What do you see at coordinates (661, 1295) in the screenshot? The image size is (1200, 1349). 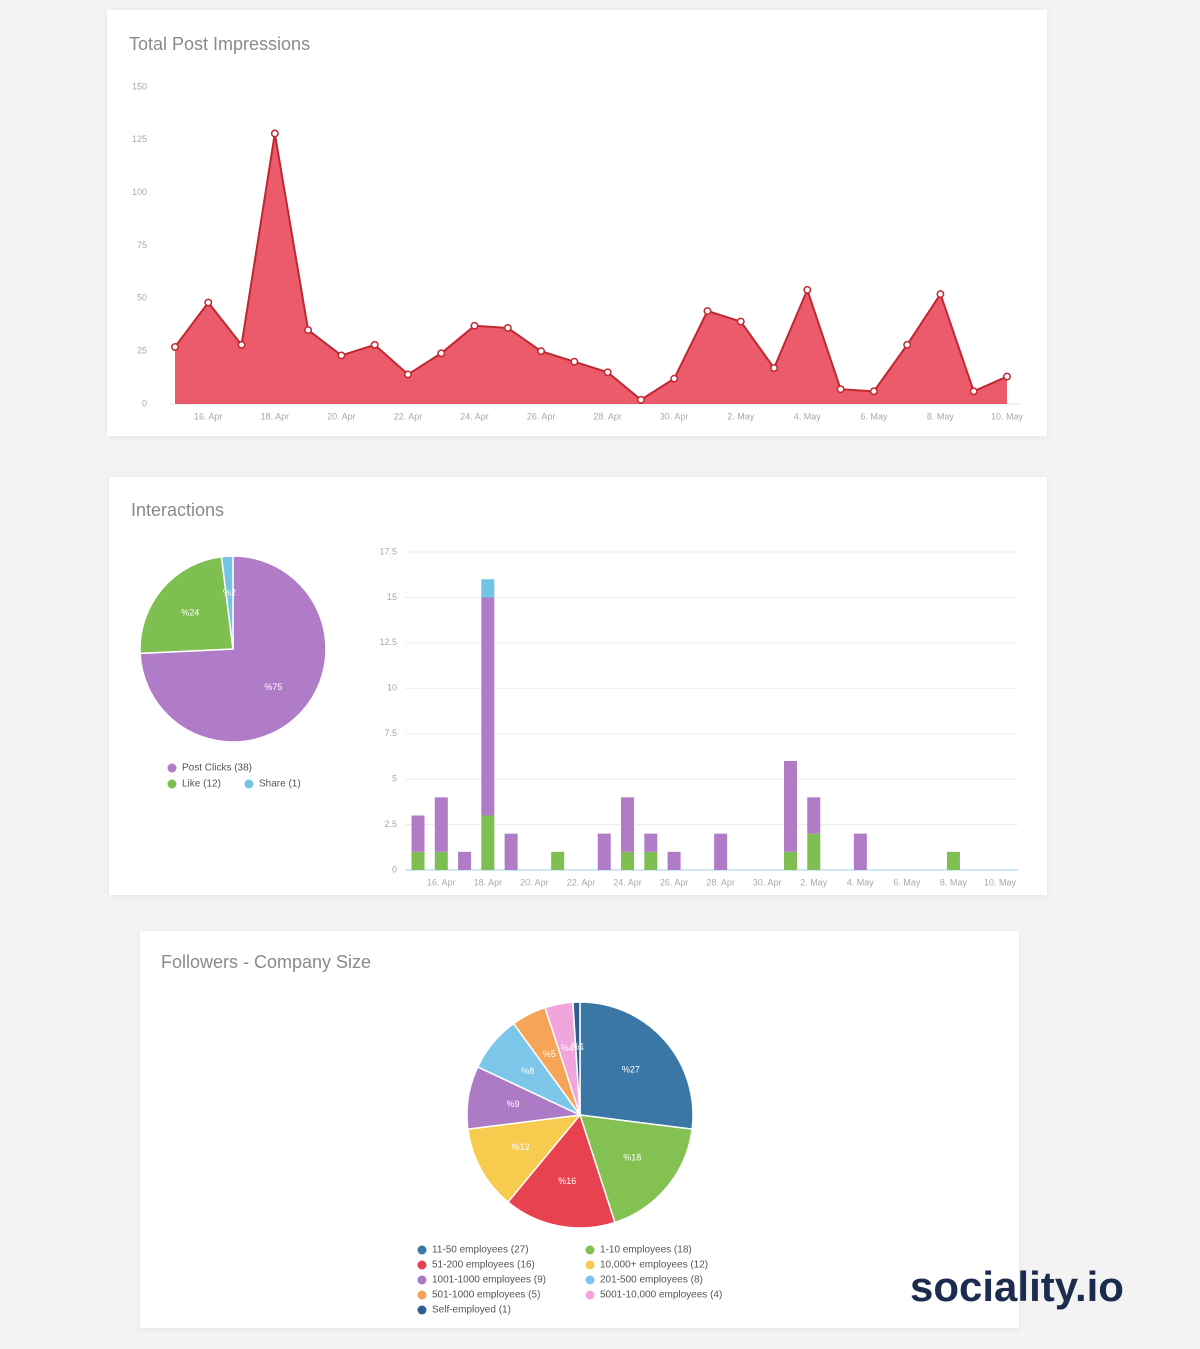 I see `legend-label: 5001-10,000 employees (4)` at bounding box center [661, 1295].